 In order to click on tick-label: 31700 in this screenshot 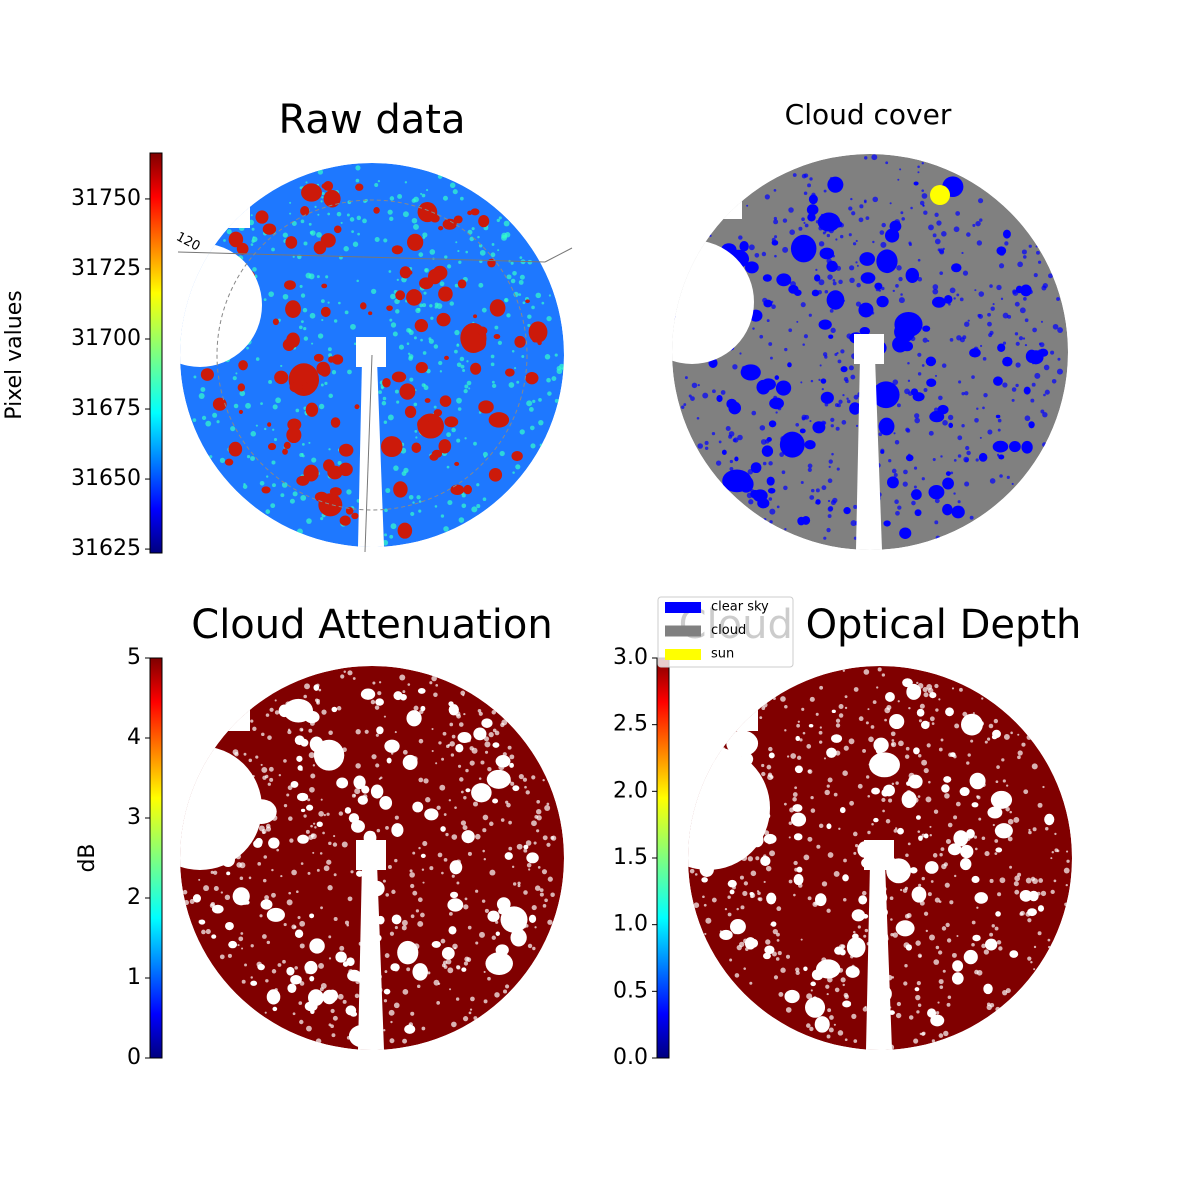, I will do `click(106, 338)`.